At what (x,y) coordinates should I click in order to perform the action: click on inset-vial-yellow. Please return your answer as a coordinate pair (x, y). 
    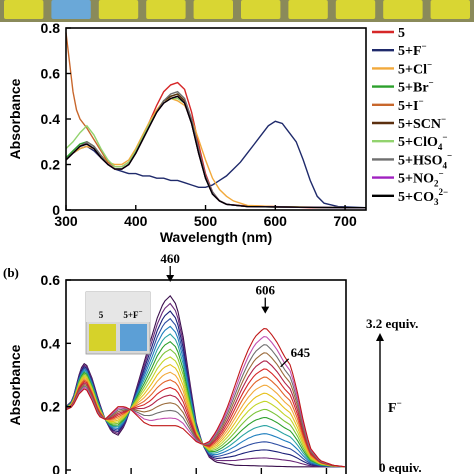
    Looking at the image, I should click on (102, 337).